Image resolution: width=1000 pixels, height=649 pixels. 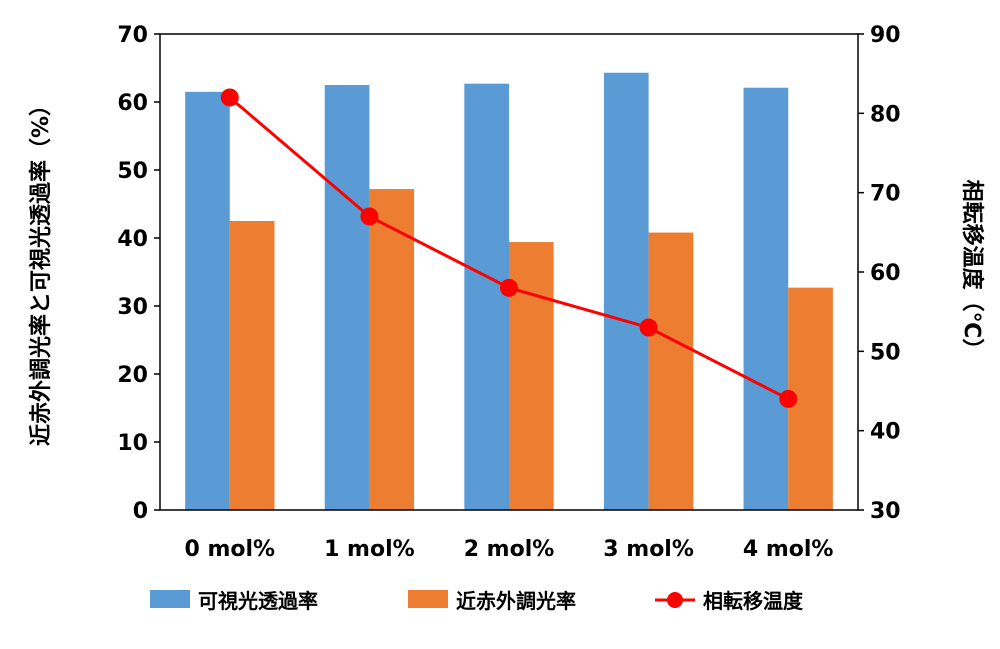 I want to click on legend-label-1: 近赤外調光率, so click(x=516, y=601).